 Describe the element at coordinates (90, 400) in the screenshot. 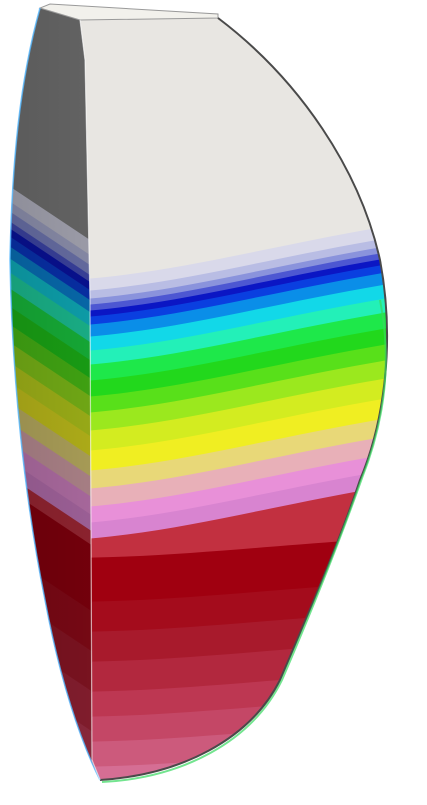

I see `front-side-seam` at that location.